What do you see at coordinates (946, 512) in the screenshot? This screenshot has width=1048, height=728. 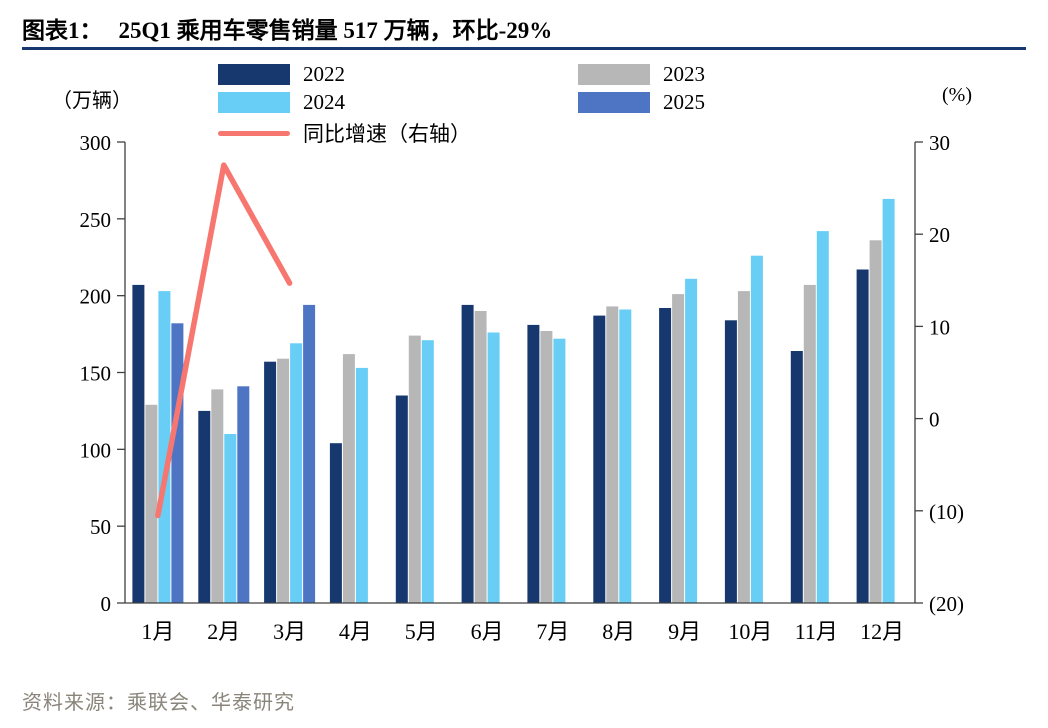 I see `right-tick-label: (10)` at bounding box center [946, 512].